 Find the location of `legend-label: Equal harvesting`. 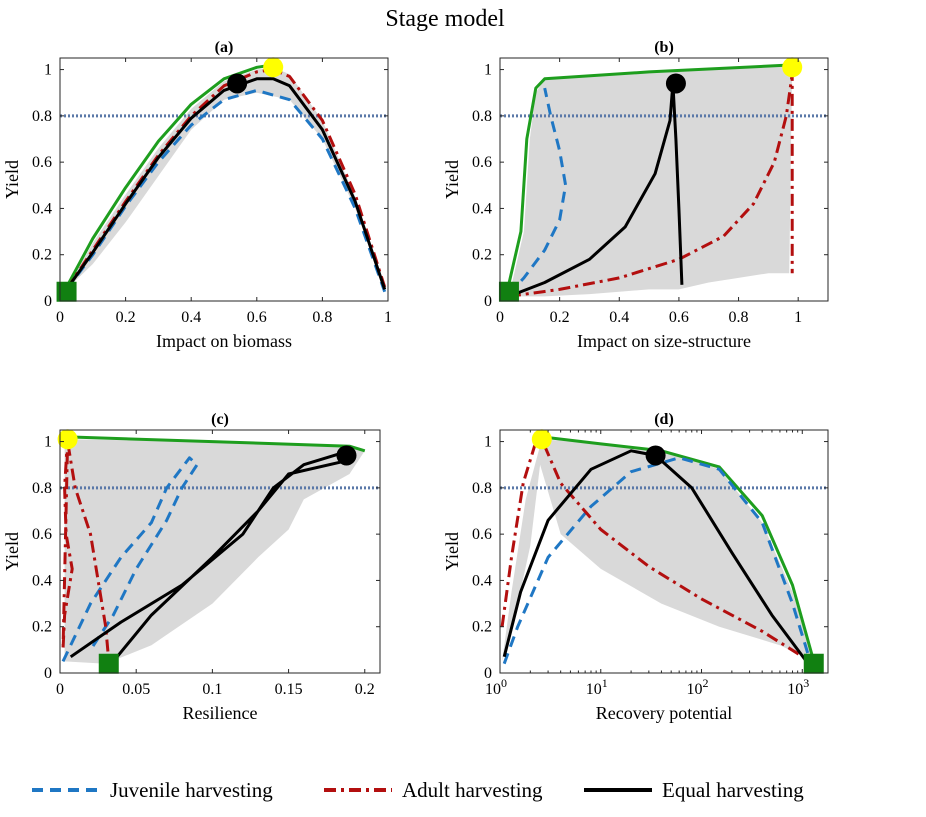

legend-label: Equal harvesting is located at coordinates (733, 789).